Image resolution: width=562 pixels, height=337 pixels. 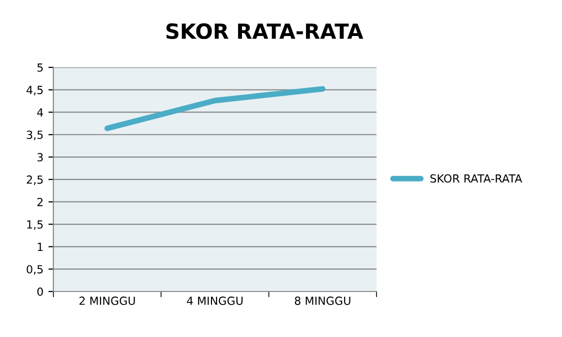 I want to click on y-tick-label: 3,5, so click(x=34, y=135).